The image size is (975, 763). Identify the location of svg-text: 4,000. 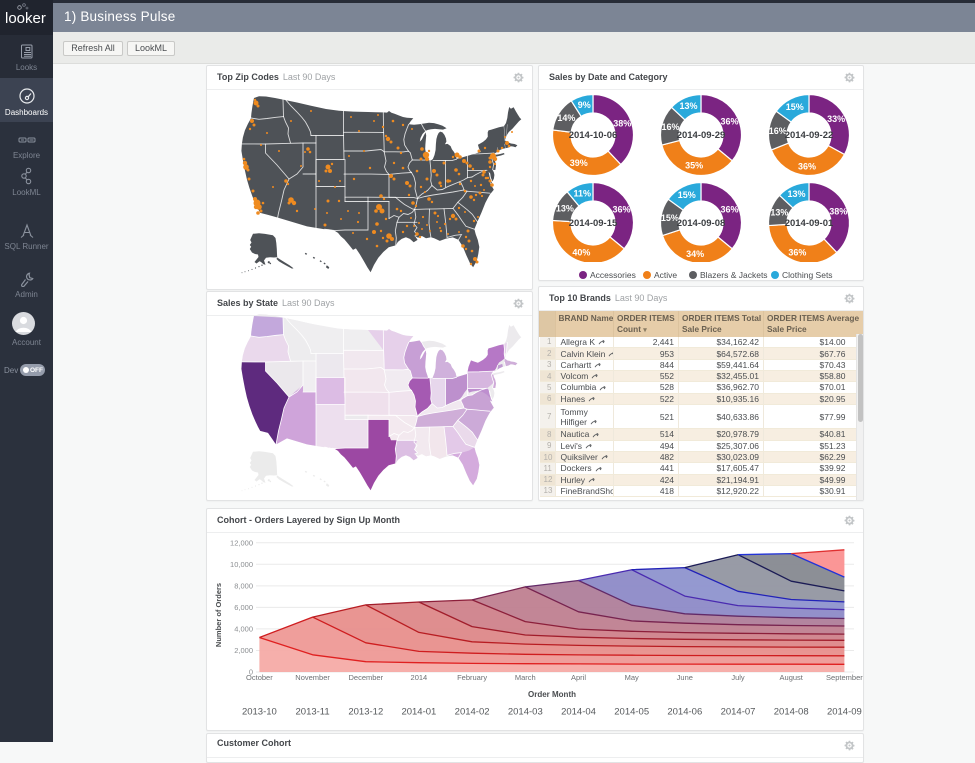
(243, 628).